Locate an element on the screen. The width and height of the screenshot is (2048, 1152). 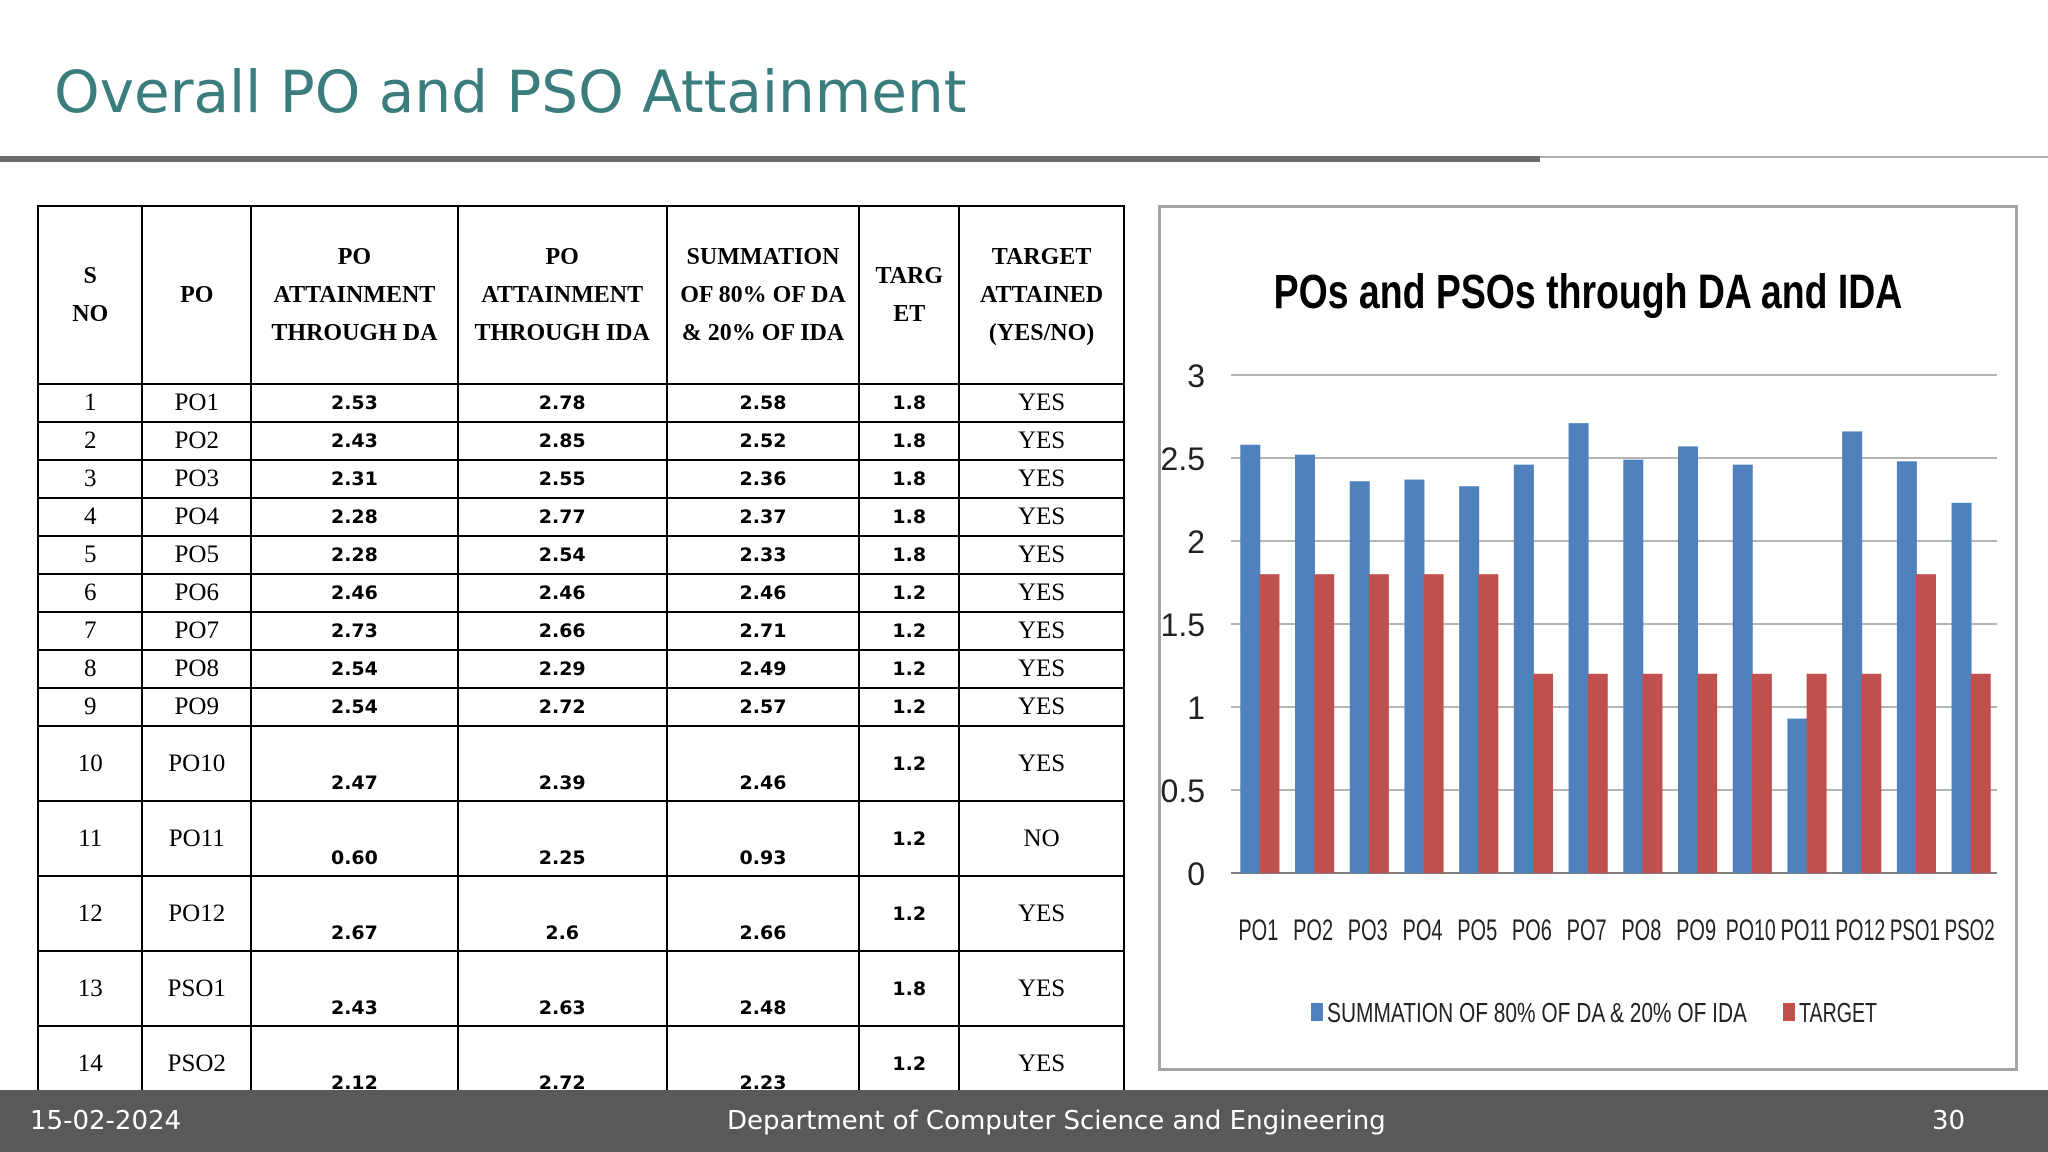
bar-summation-po6 is located at coordinates (1523, 668).